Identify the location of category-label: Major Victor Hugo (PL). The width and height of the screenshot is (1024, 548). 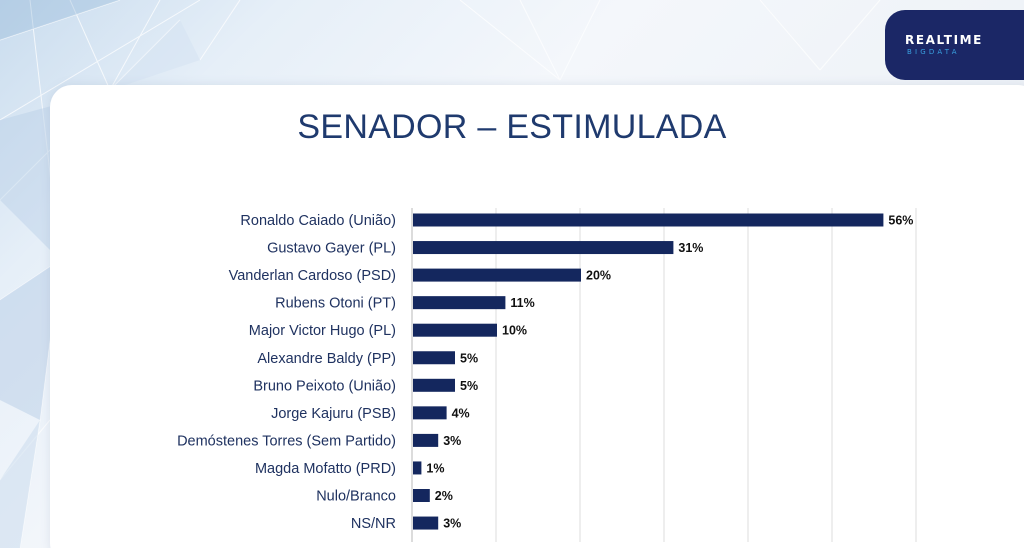
(322, 331).